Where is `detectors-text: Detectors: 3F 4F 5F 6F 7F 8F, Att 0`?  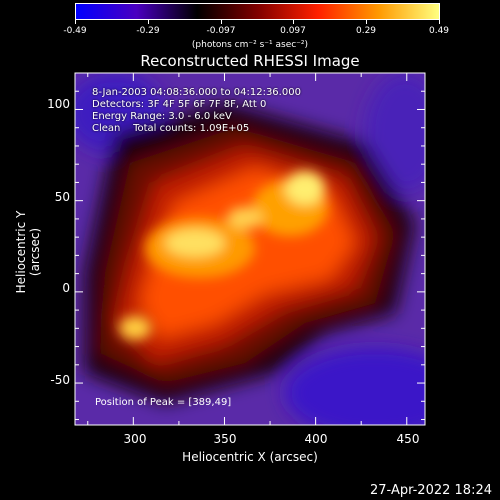
detectors-text: Detectors: 3F 4F 5F 6F 7F 8F, Att 0 is located at coordinates (179, 104).